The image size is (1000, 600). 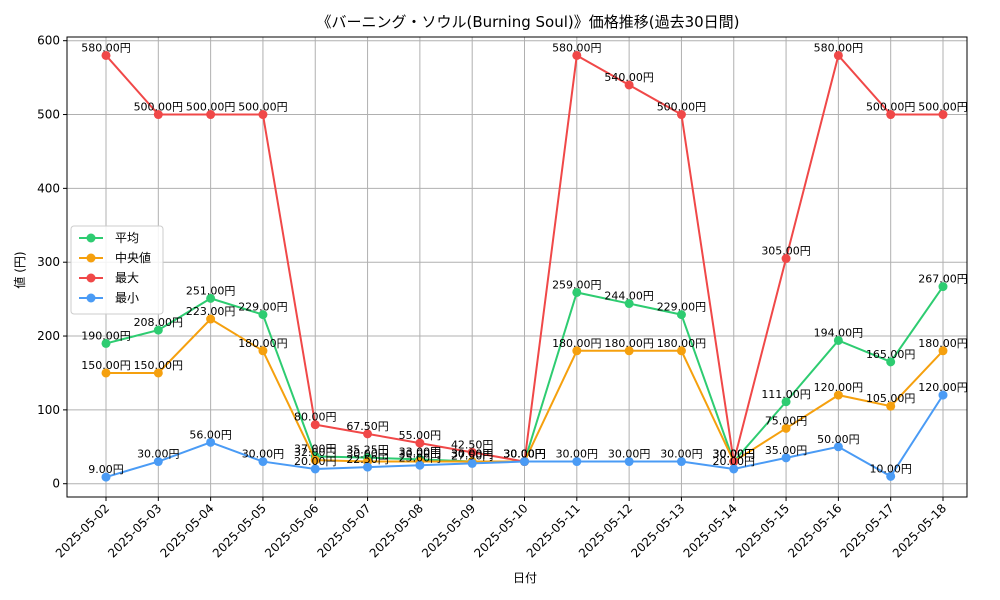 What do you see at coordinates (48, 115) in the screenshot?
I see `y-tick-label: 500` at bounding box center [48, 115].